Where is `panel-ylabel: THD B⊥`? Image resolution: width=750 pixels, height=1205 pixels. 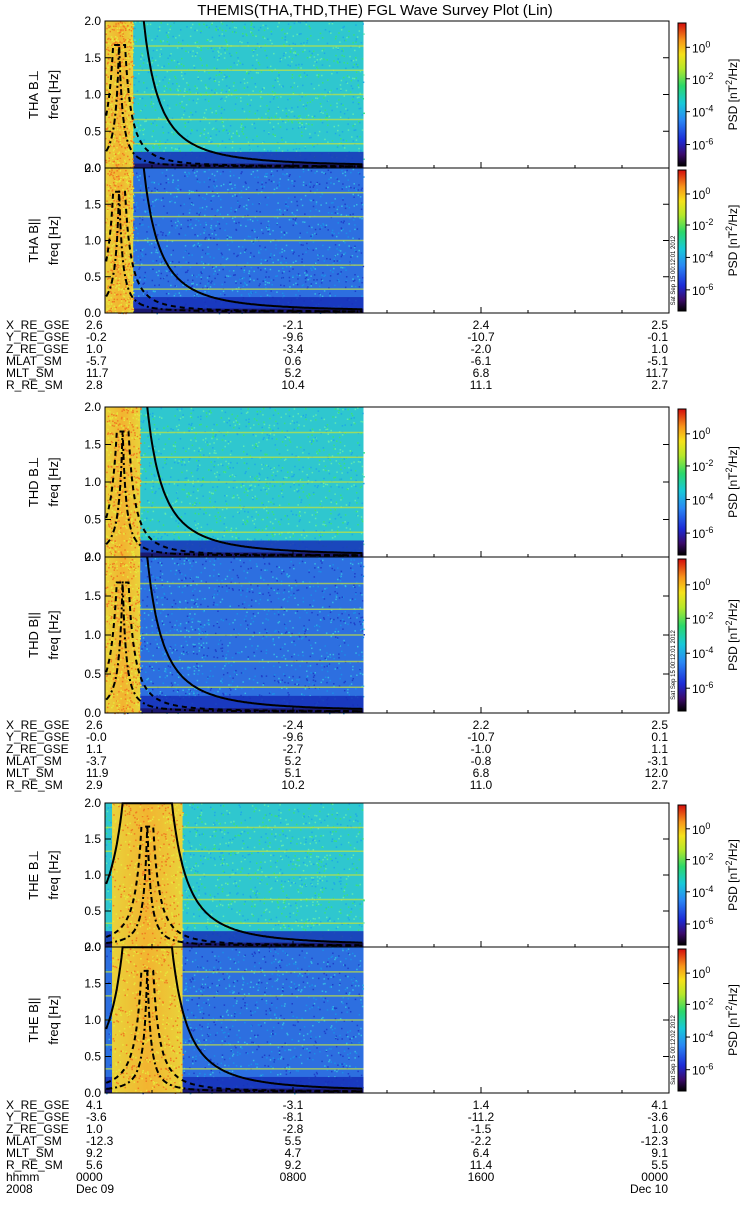
panel-ylabel: THD B⊥ is located at coordinates (33, 482).